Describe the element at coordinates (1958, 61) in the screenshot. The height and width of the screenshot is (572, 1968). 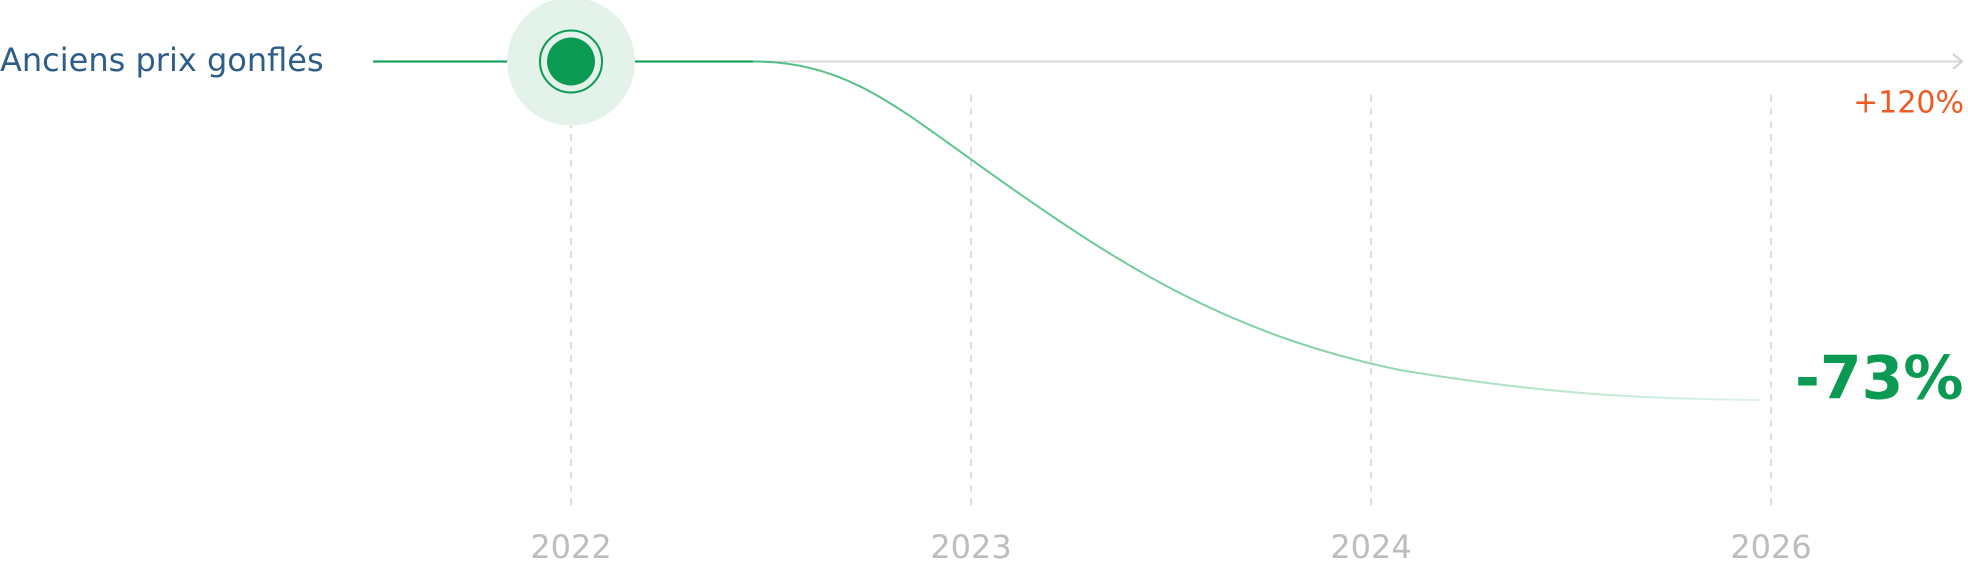
I see `arrow-head` at that location.